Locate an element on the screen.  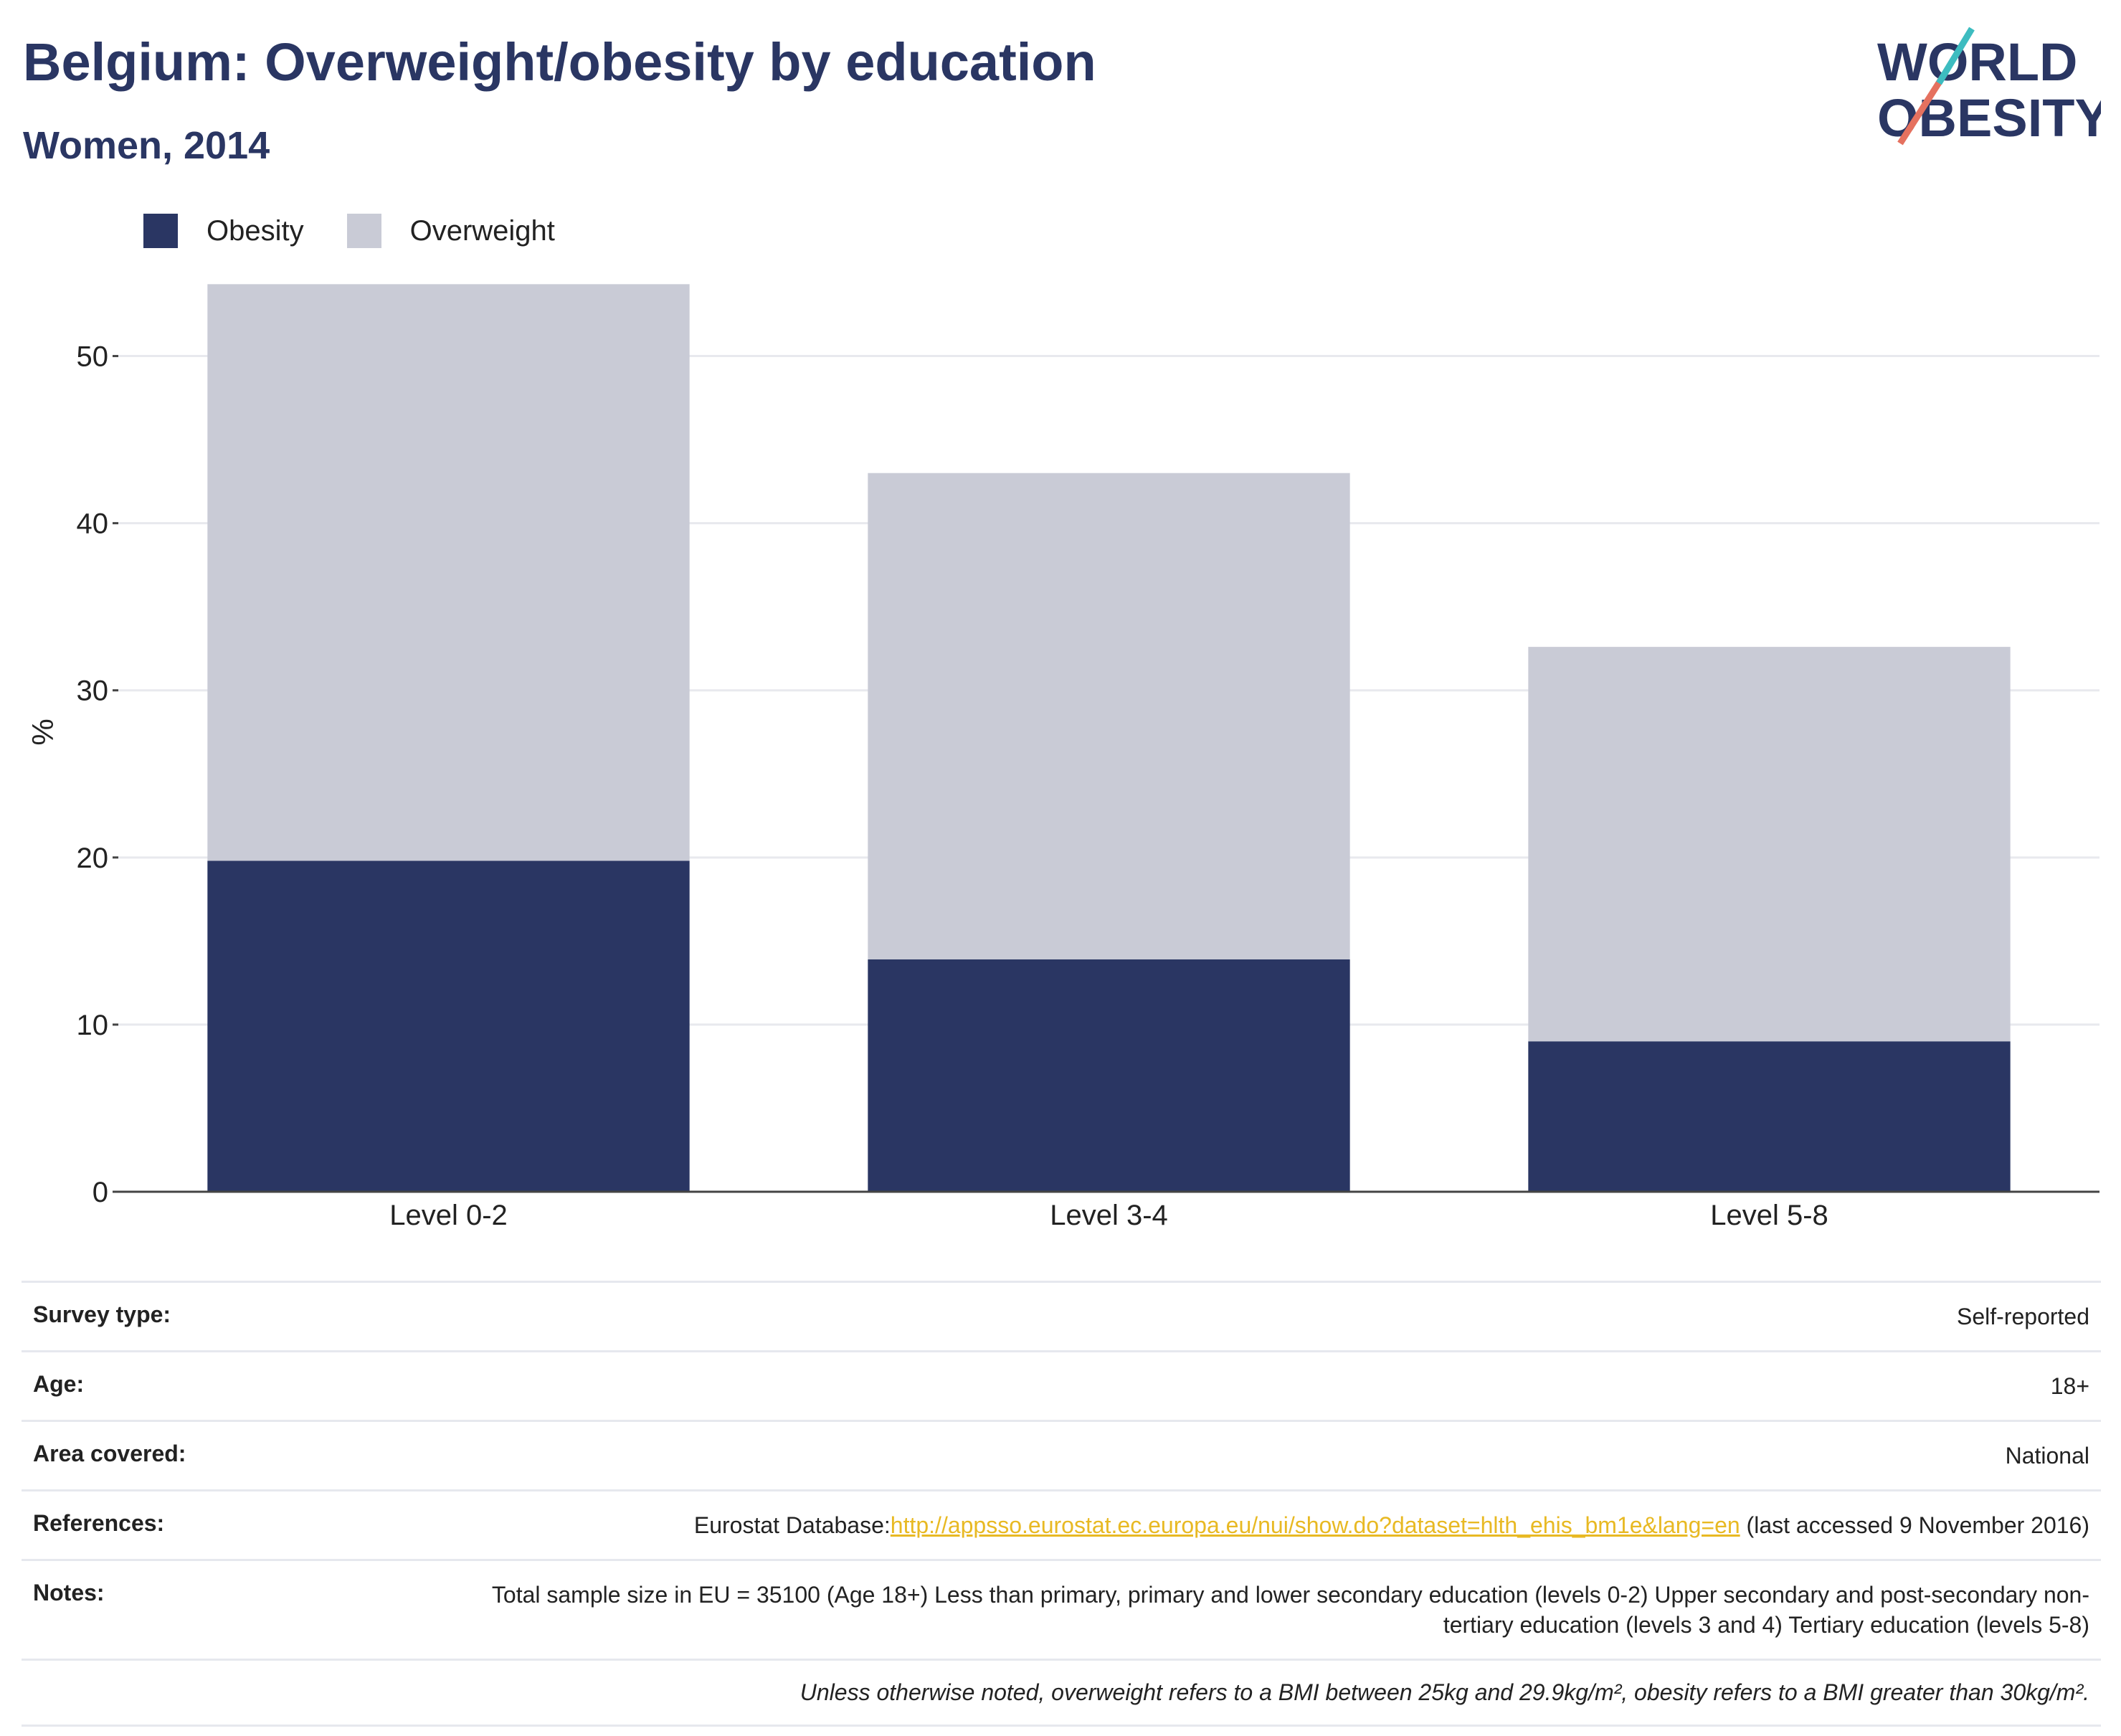
legend-item-obesity: Obesity is located at coordinates (223, 231).